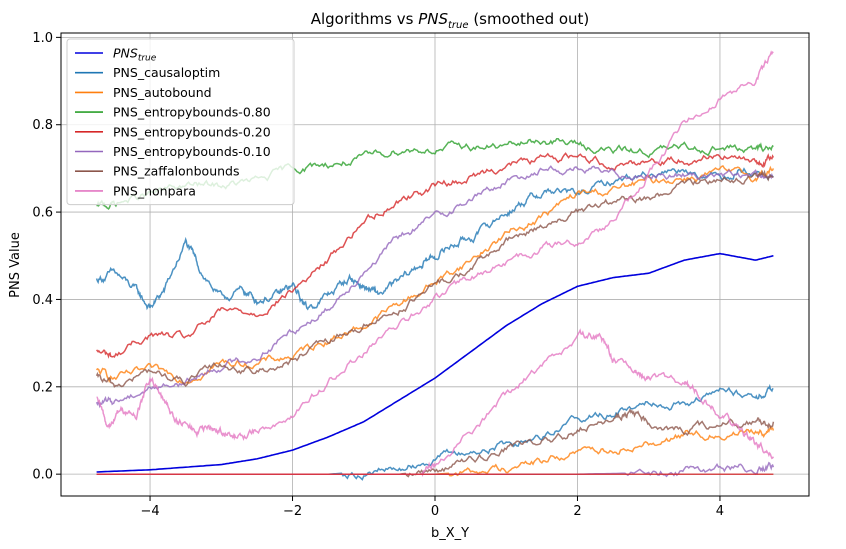  I want to click on legend-entry: PNS_zaffalonbounds, so click(176, 171).